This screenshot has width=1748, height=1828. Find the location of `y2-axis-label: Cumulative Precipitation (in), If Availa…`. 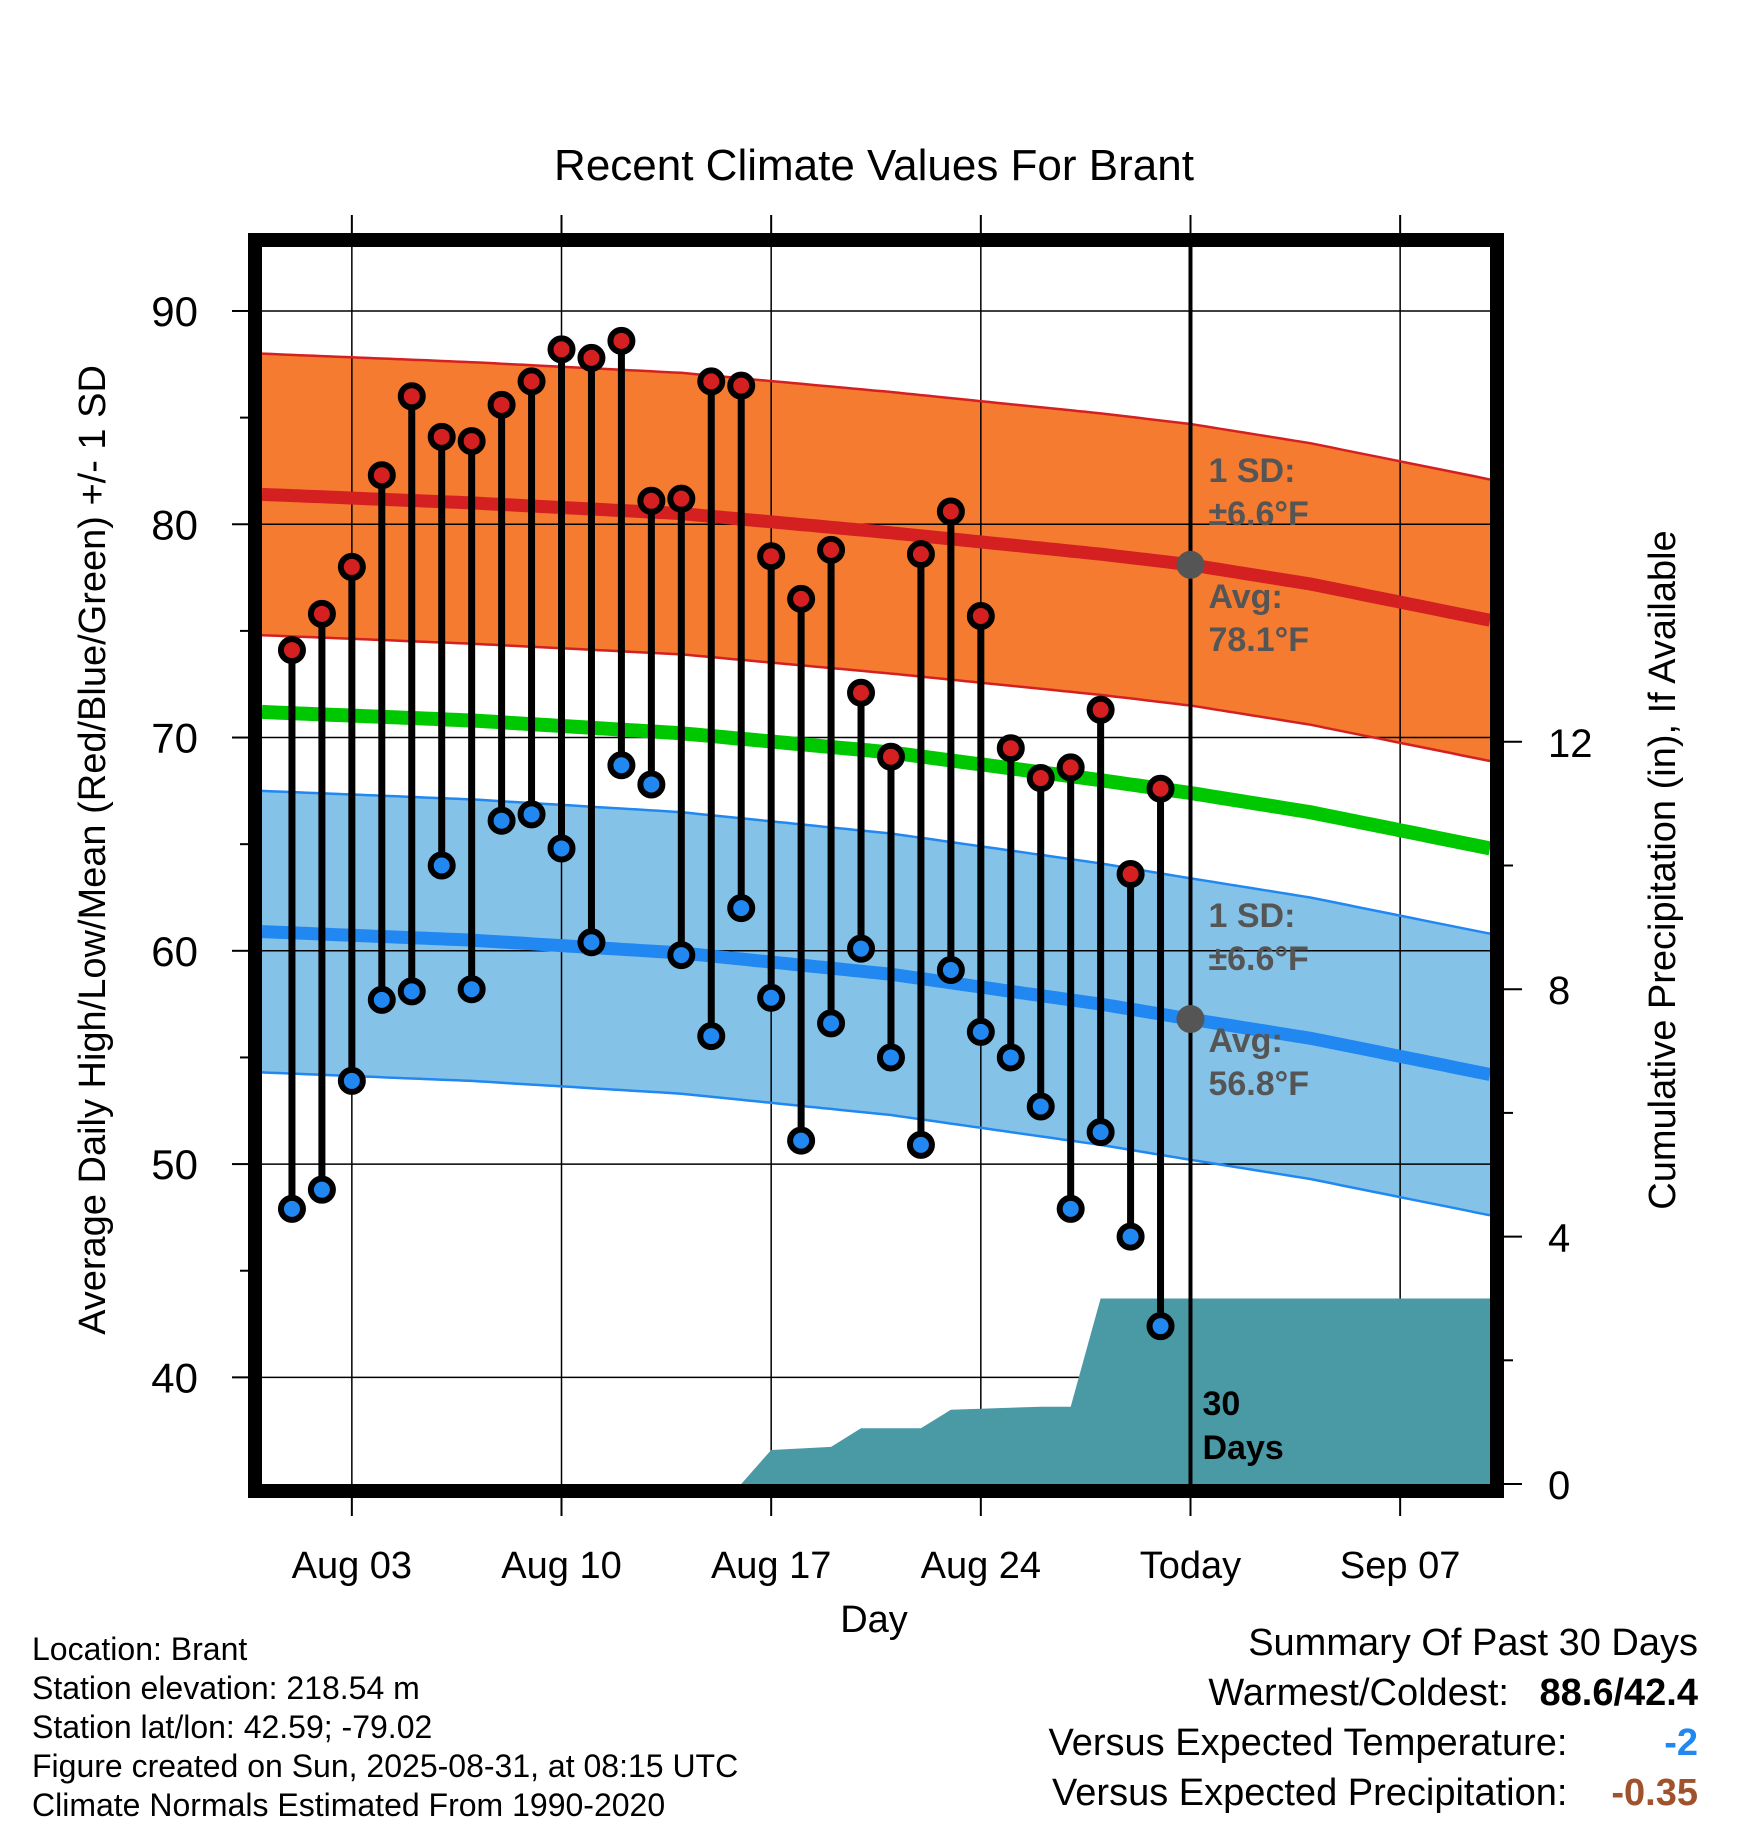

y2-axis-label: Cumulative Precipitation (in), If Availa… is located at coordinates (1663, 869).